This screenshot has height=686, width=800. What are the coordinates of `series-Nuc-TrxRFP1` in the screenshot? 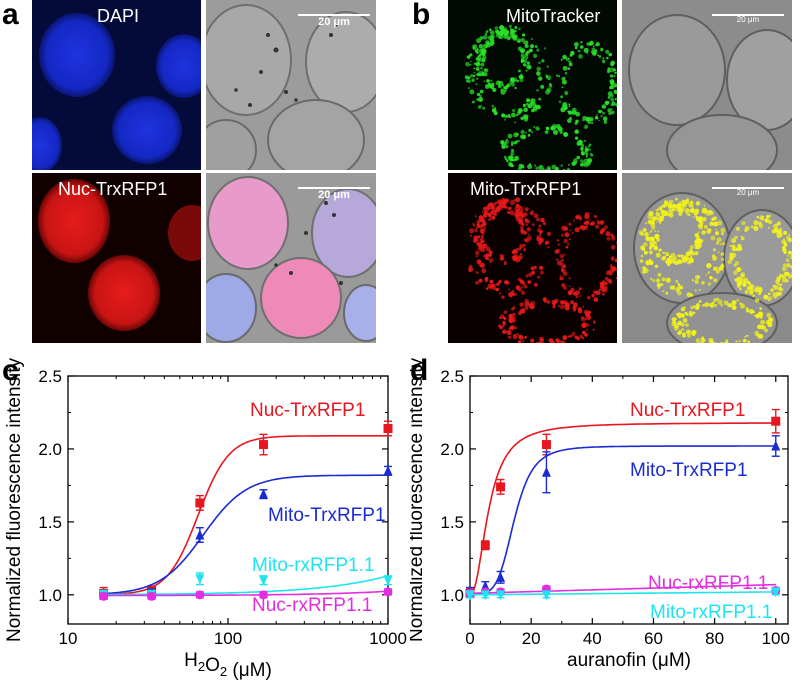 It's located at (623, 503).